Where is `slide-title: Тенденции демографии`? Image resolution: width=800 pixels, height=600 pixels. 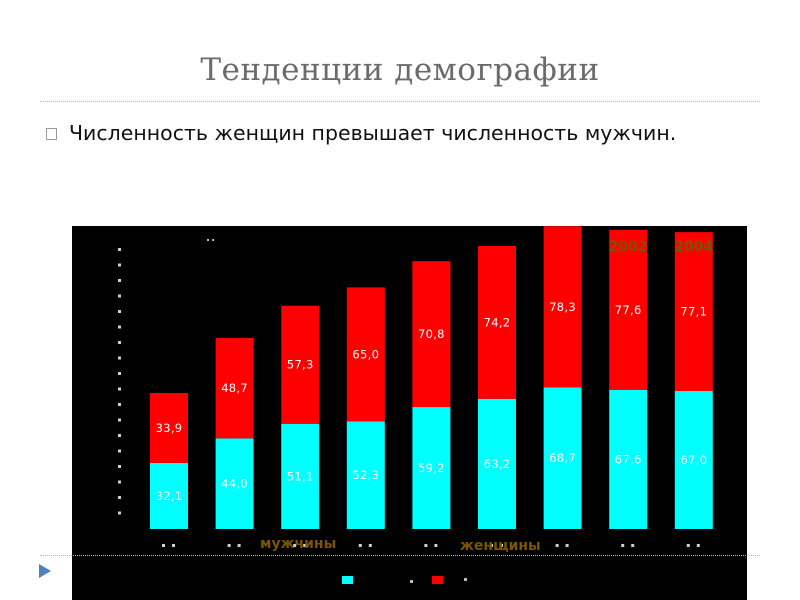 slide-title: Тенденции демографии is located at coordinates (400, 70).